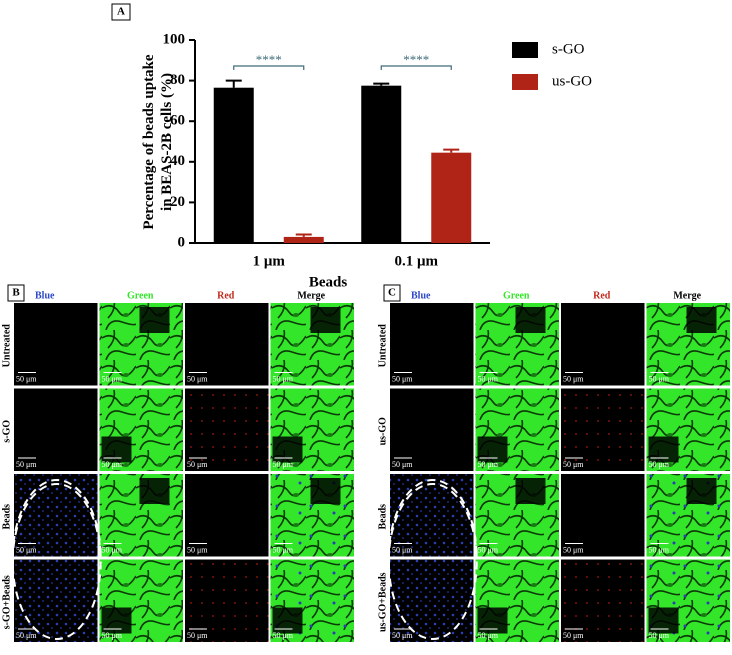 Image resolution: width=732 pixels, height=655 pixels. Describe the element at coordinates (182, 242) in the screenshot. I see `y-tick-label: 0` at that location.